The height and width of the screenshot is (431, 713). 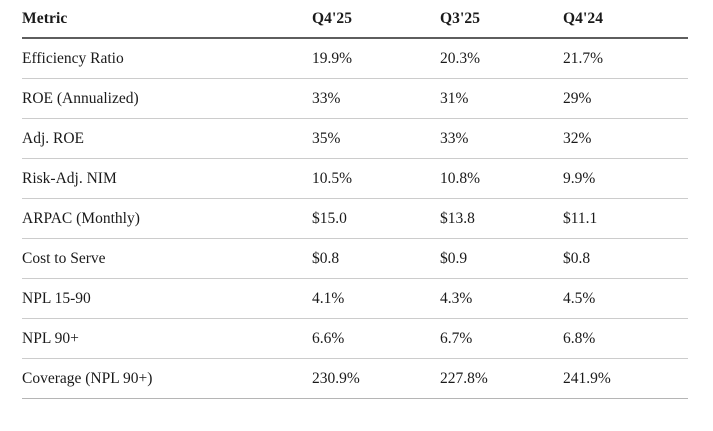 What do you see at coordinates (625, 58) in the screenshot?
I see `value-cell: 21.7%` at bounding box center [625, 58].